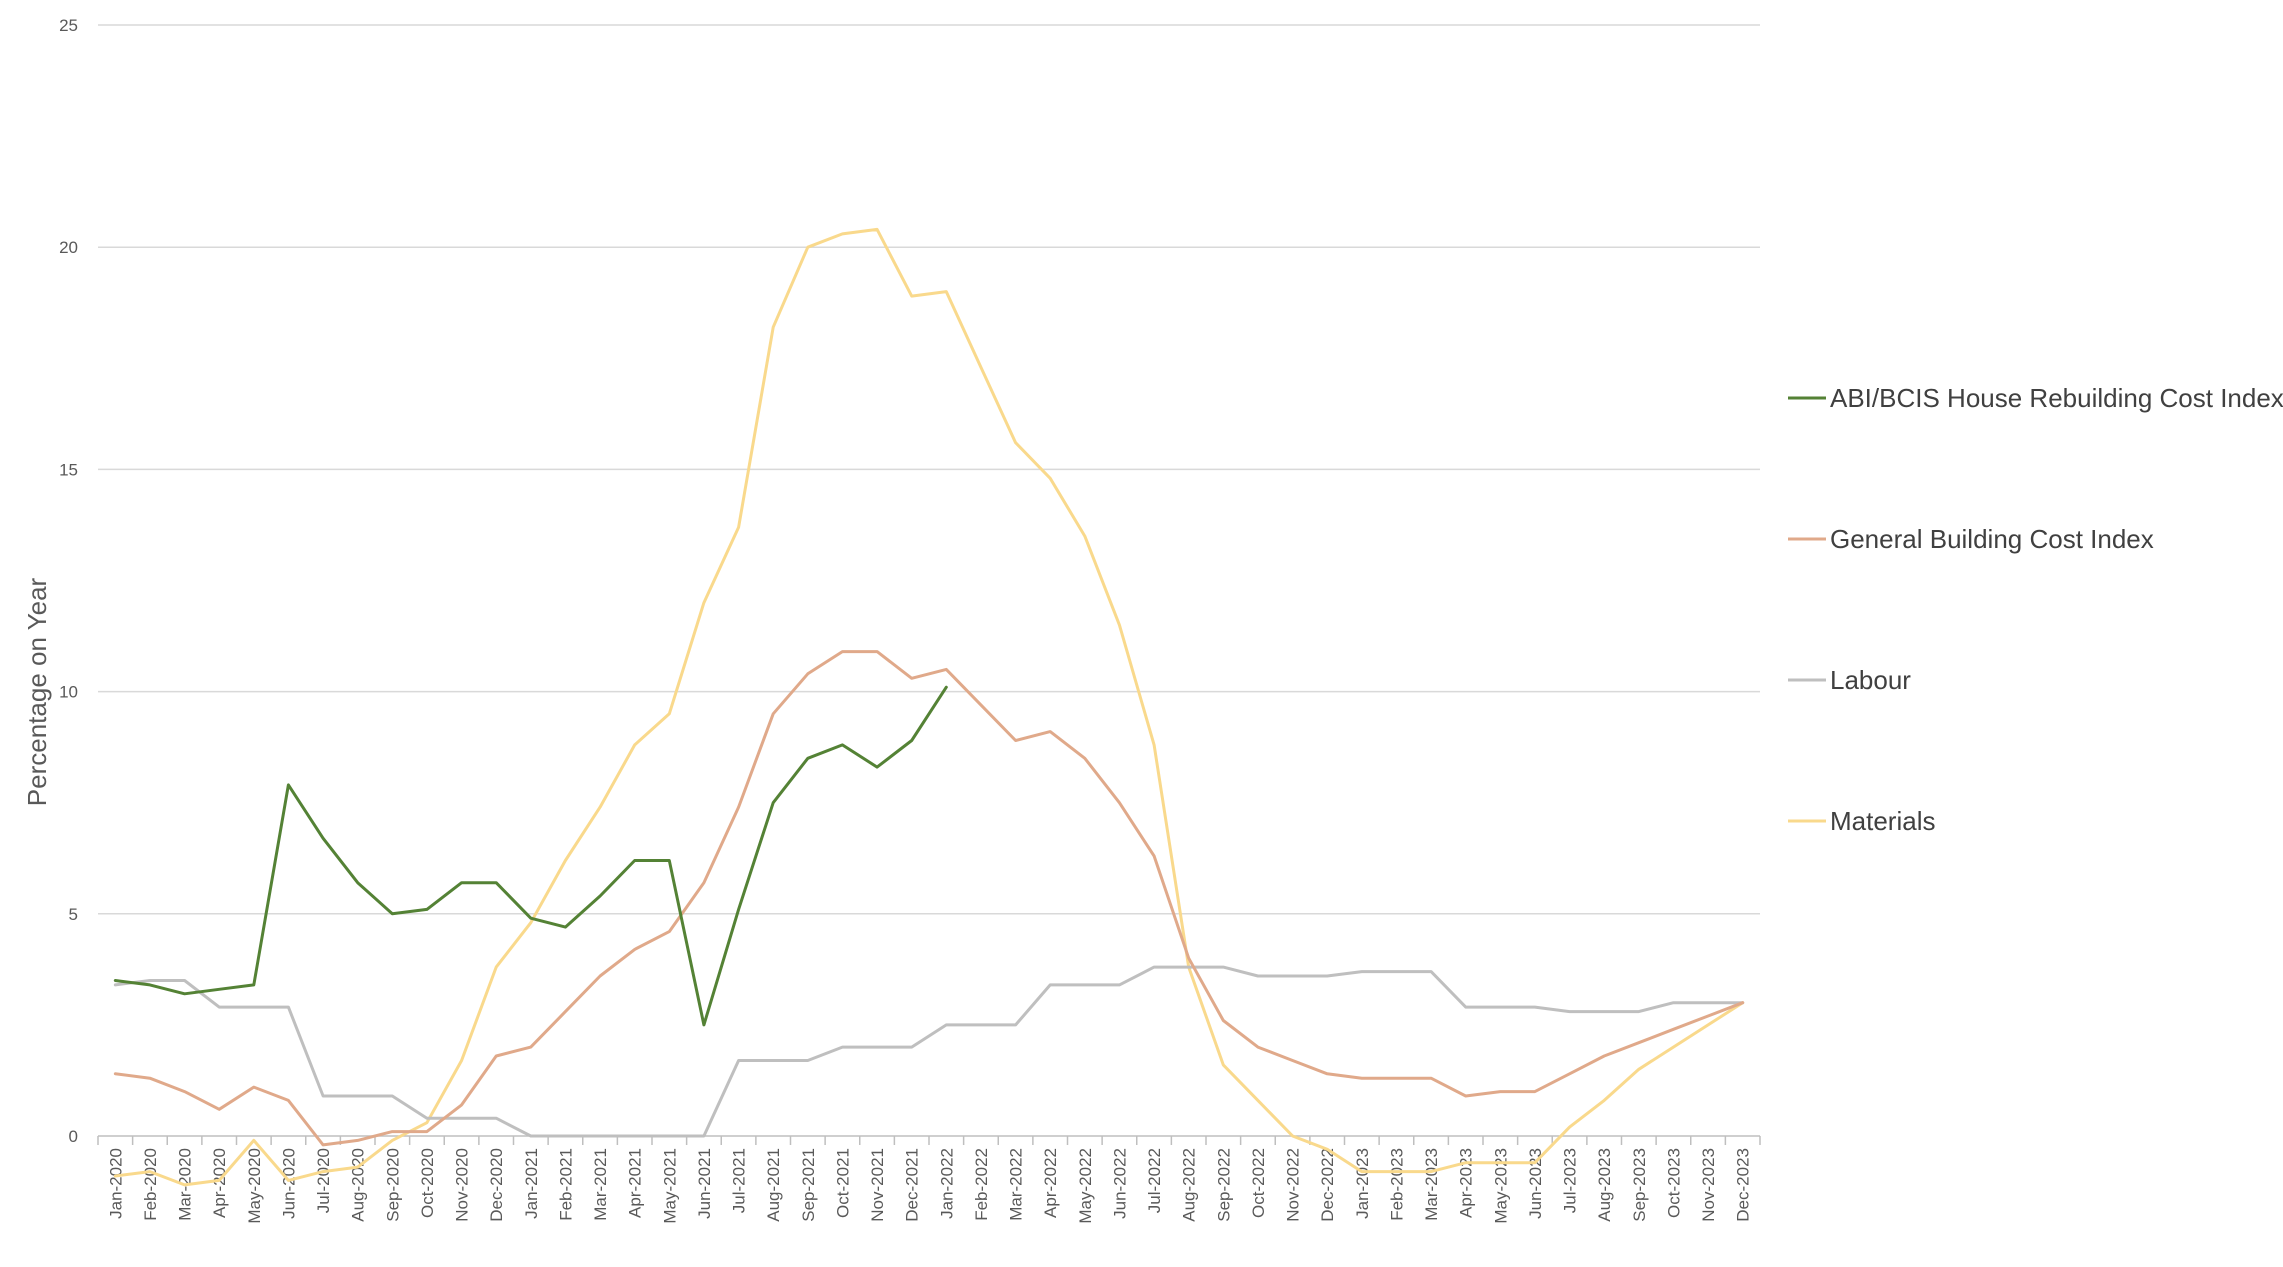 The image size is (2283, 1267). What do you see at coordinates (1119, 1183) in the screenshot?
I see `x-tick-label: Jun-2022` at bounding box center [1119, 1183].